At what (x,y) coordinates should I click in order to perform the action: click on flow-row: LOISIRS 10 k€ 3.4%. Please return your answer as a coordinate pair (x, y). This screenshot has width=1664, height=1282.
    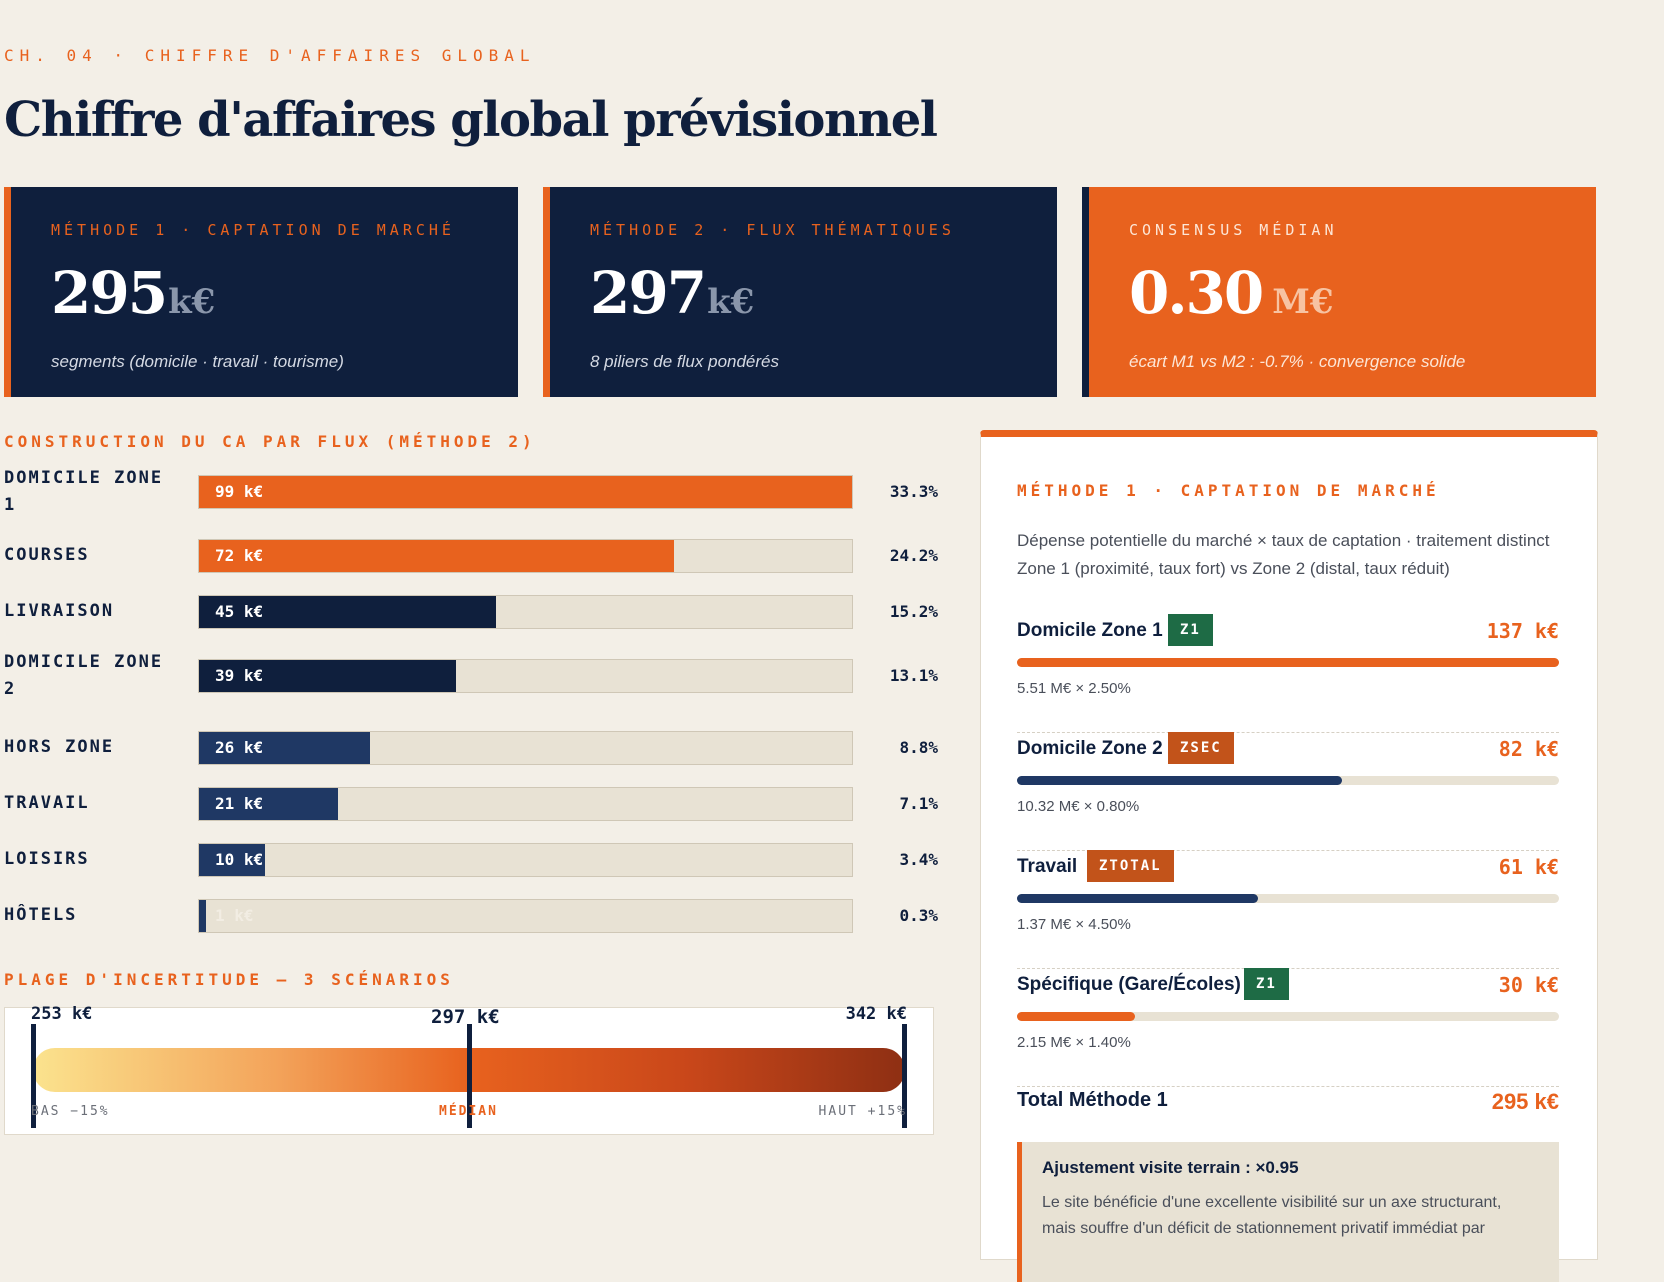
    Looking at the image, I should click on (471, 860).